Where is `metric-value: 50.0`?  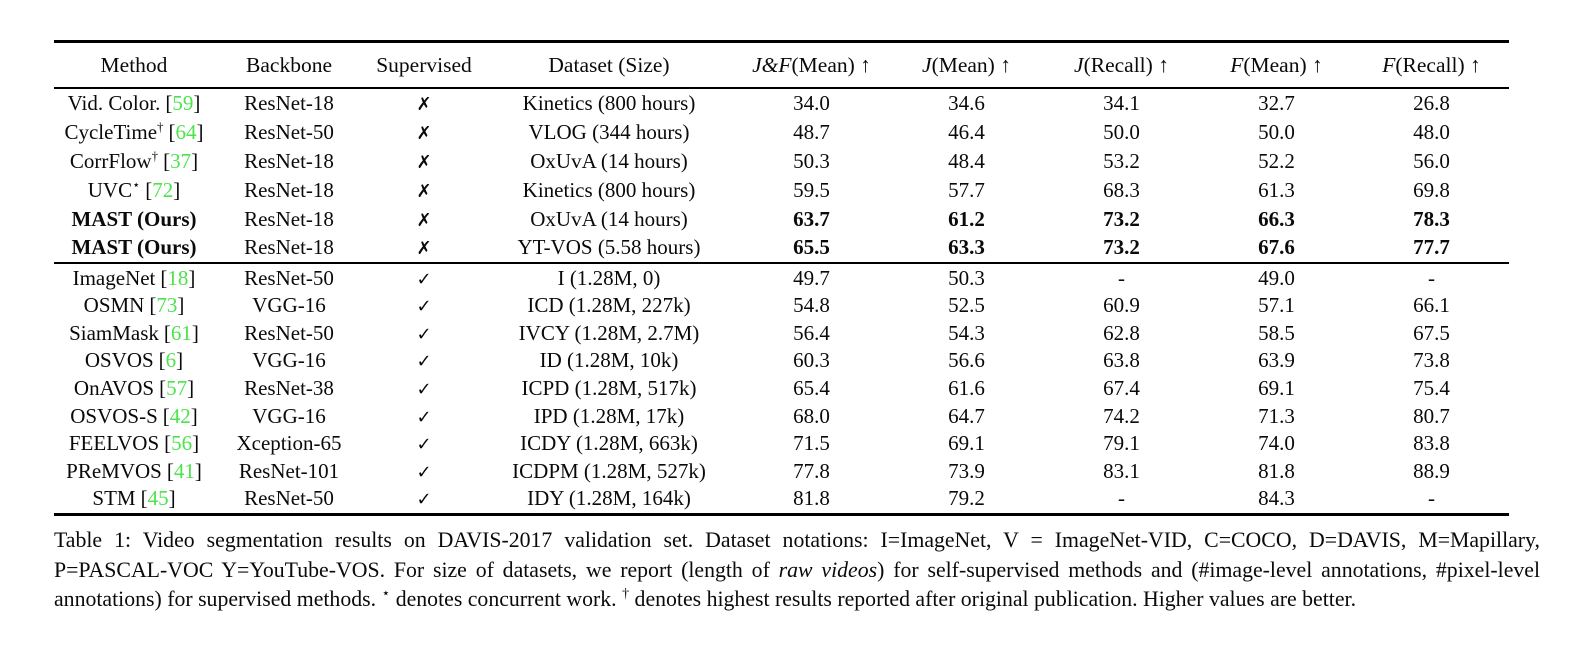 metric-value: 50.0 is located at coordinates (1276, 131).